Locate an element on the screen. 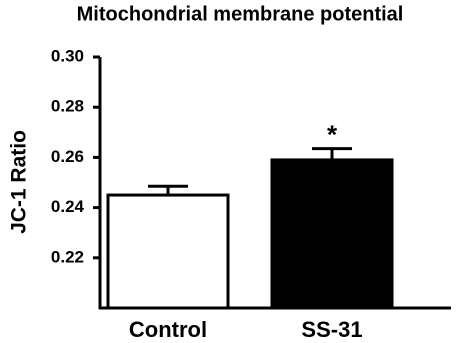  significance-marker: * is located at coordinates (332, 134).